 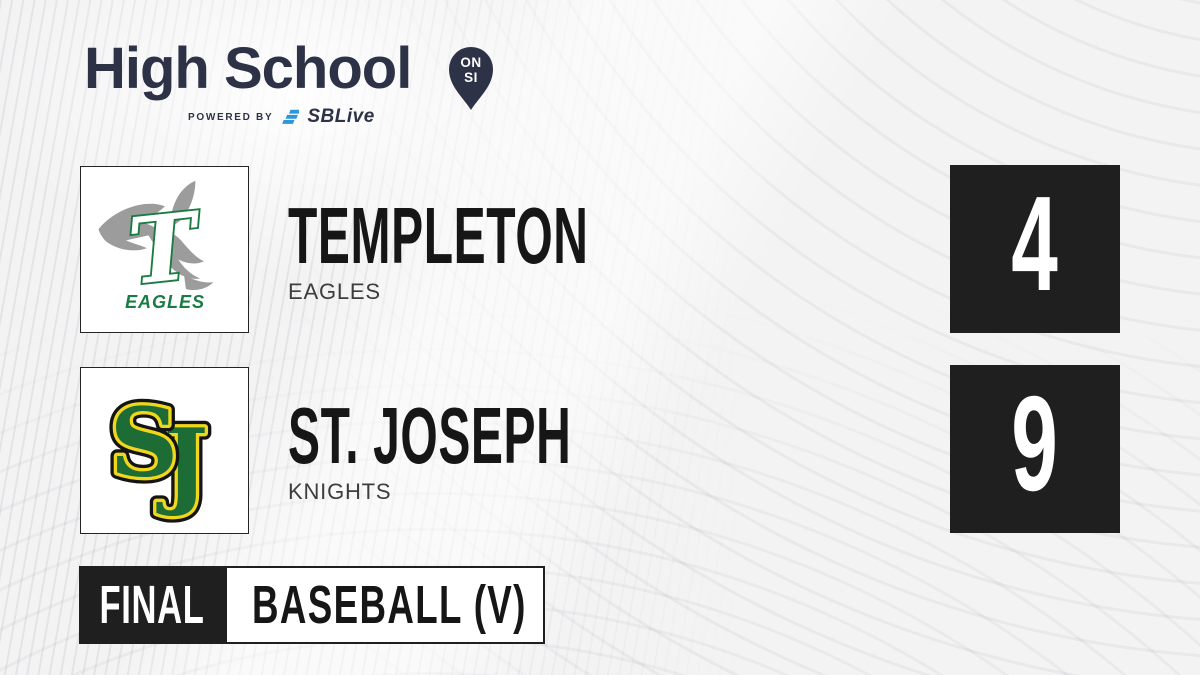 What do you see at coordinates (334, 291) in the screenshot?
I see `team-mascot: EAGLES` at bounding box center [334, 291].